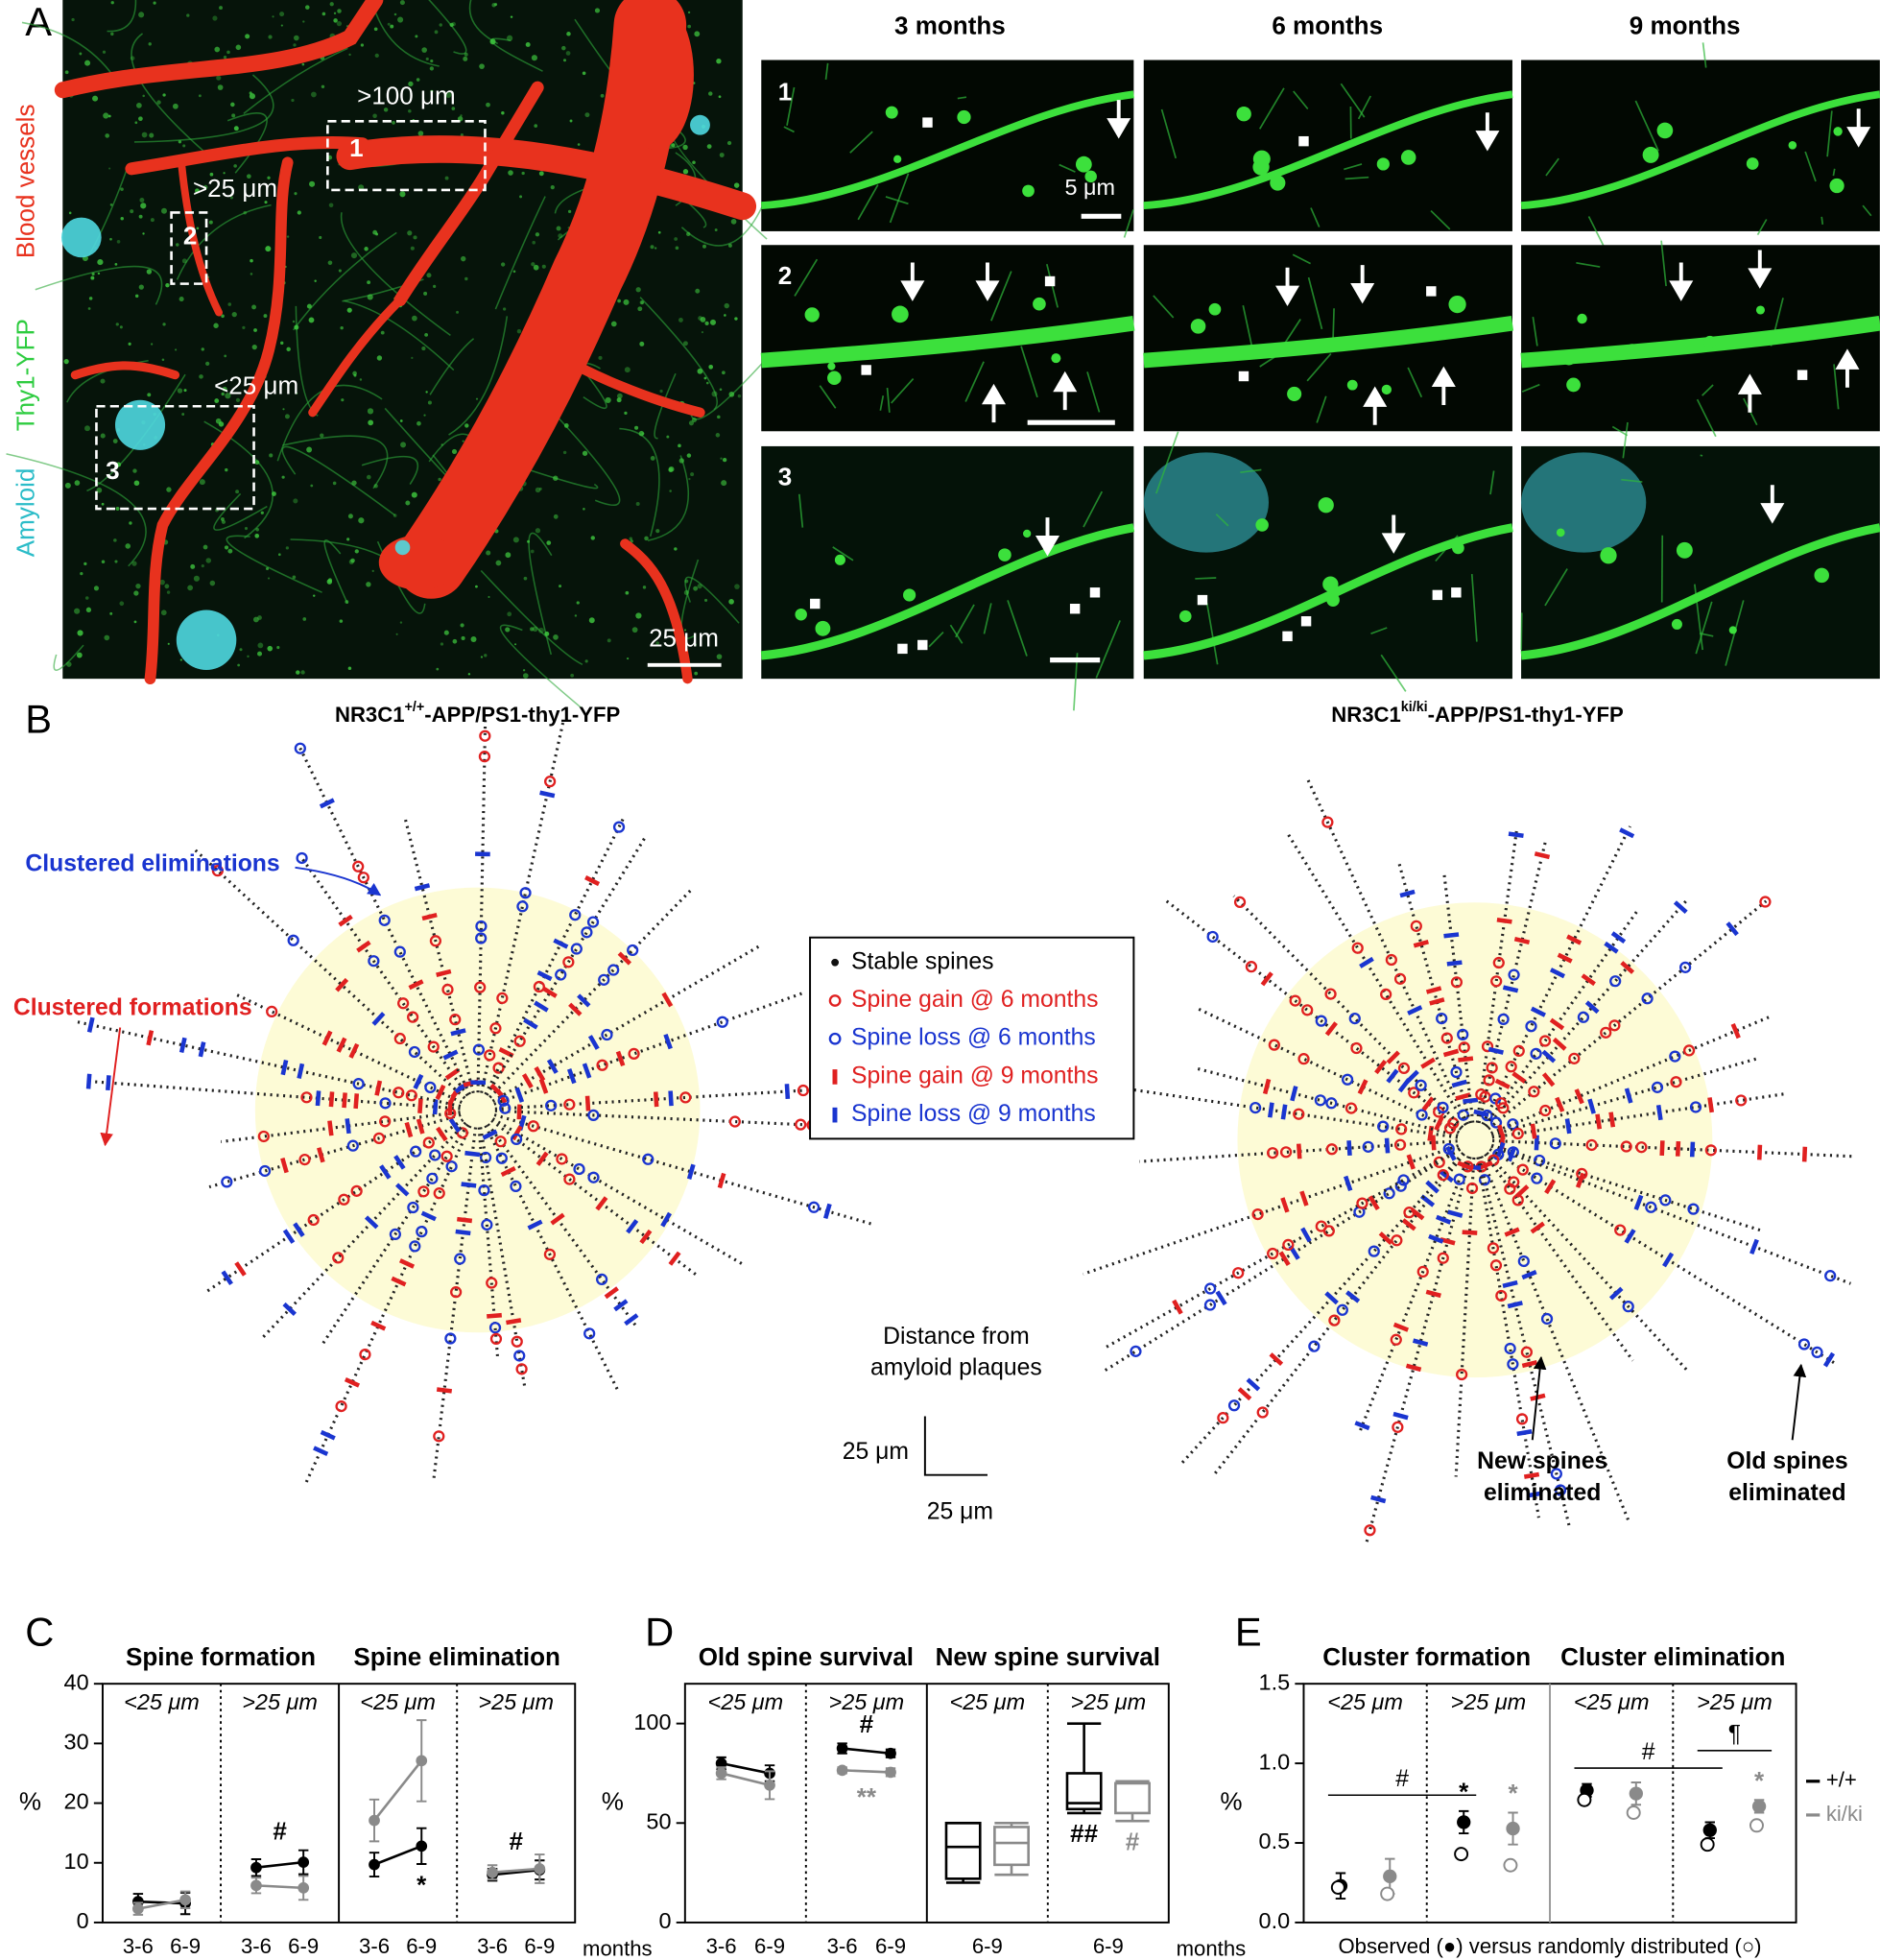 The height and width of the screenshot is (1960, 1880). I want to click on column-header: 3 months, so click(950, 26).